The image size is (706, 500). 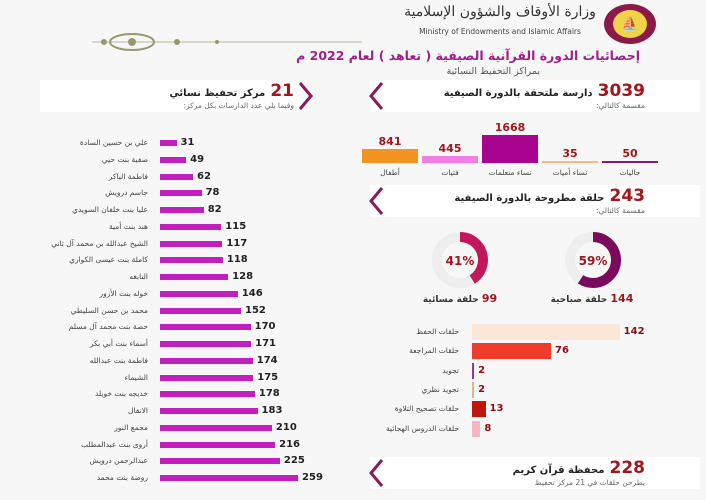 What do you see at coordinates (627, 196) in the screenshot?
I see `circles-total: 243` at bounding box center [627, 196].